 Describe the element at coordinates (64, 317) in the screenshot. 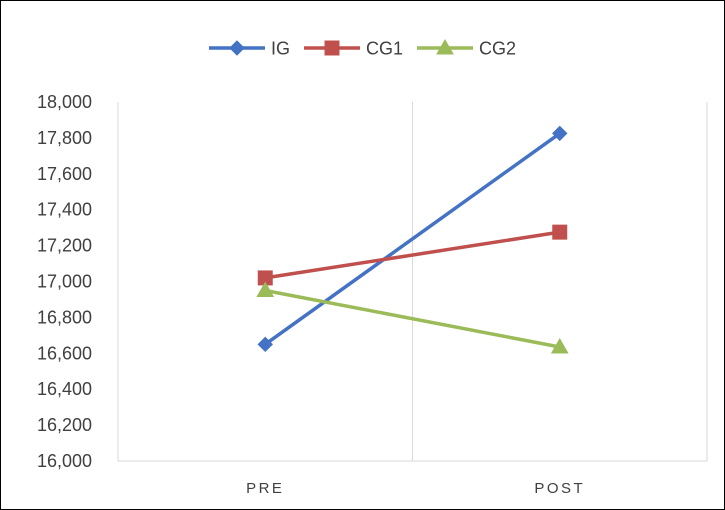

I see `y-tick-label: 16,800` at that location.